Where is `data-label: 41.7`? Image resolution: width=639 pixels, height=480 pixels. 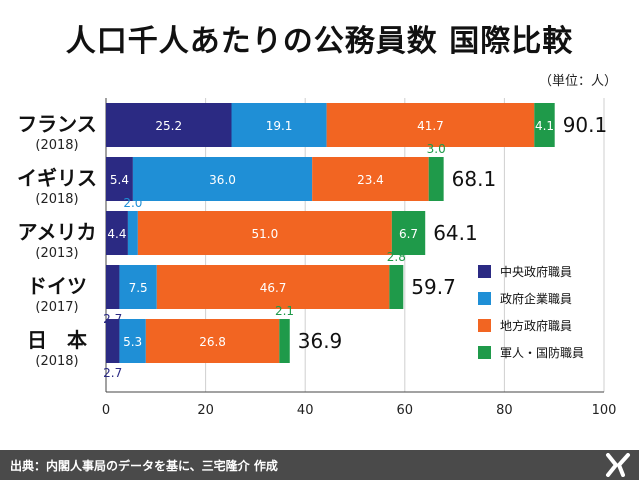 data-label: 41.7 is located at coordinates (430, 126).